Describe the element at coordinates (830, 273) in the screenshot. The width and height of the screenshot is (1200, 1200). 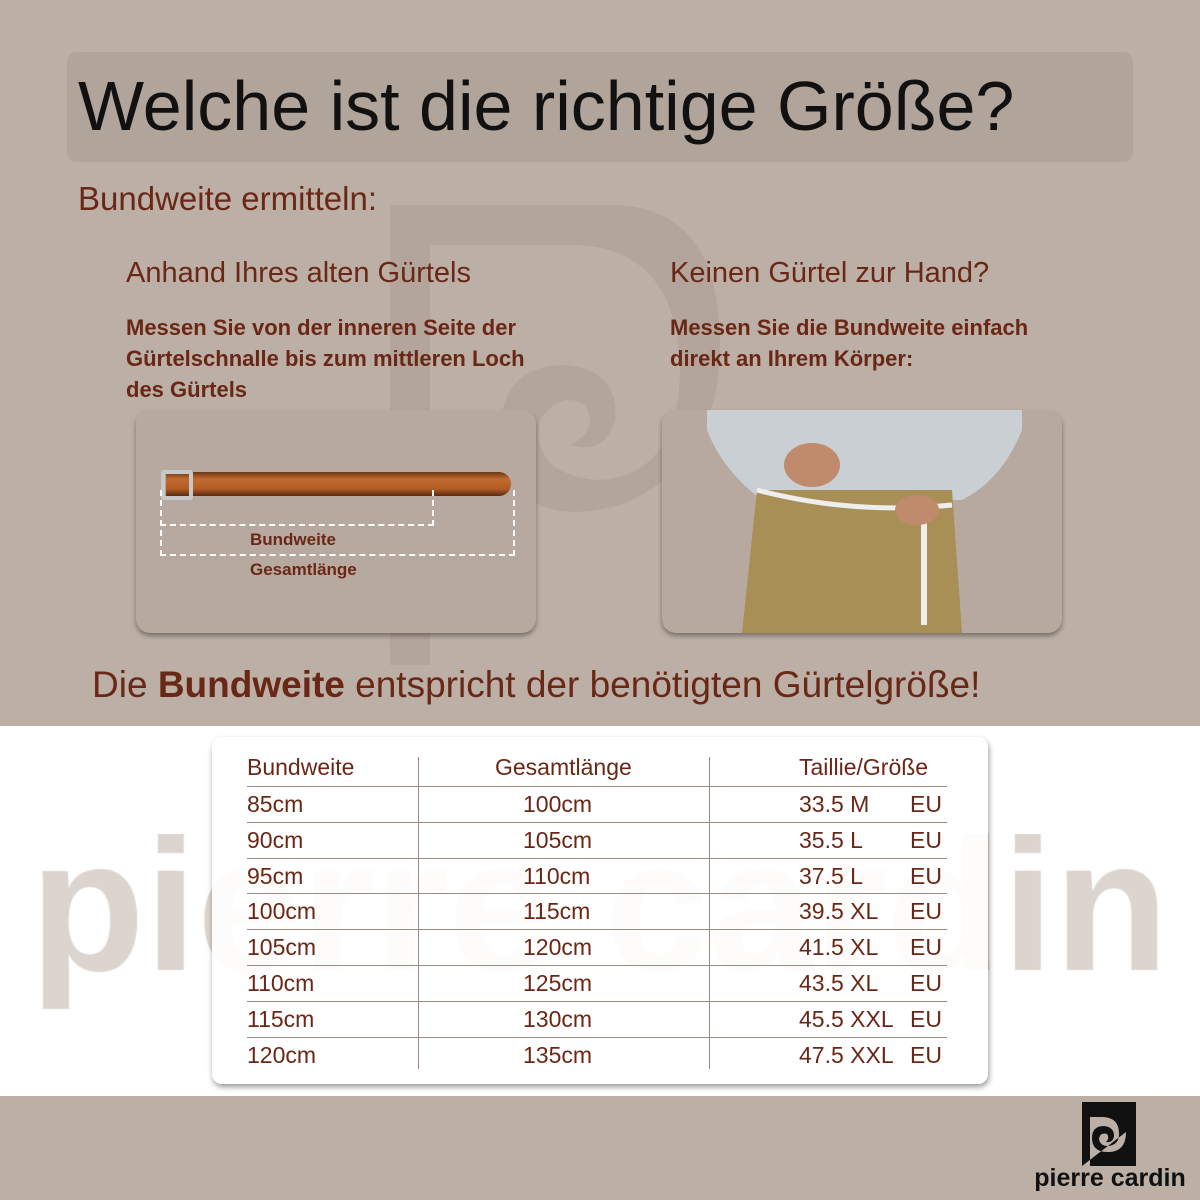
I see `right-heading: Keinen Gürtel zur Hand?` at that location.